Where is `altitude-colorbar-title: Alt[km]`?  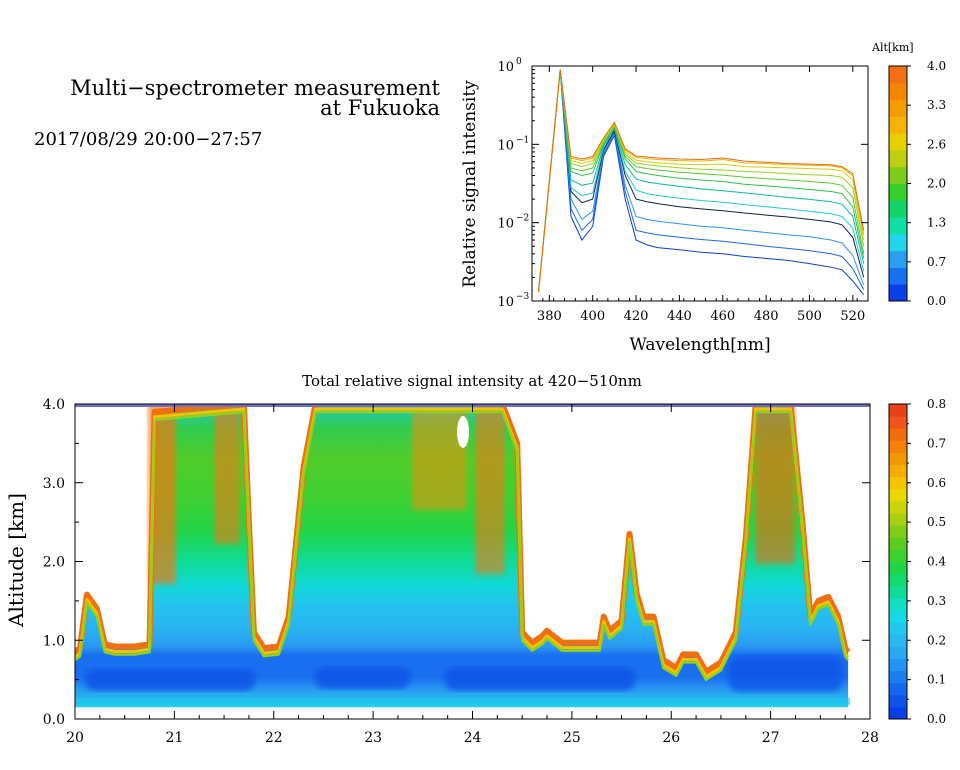 altitude-colorbar-title: Alt[km] is located at coordinates (892, 47).